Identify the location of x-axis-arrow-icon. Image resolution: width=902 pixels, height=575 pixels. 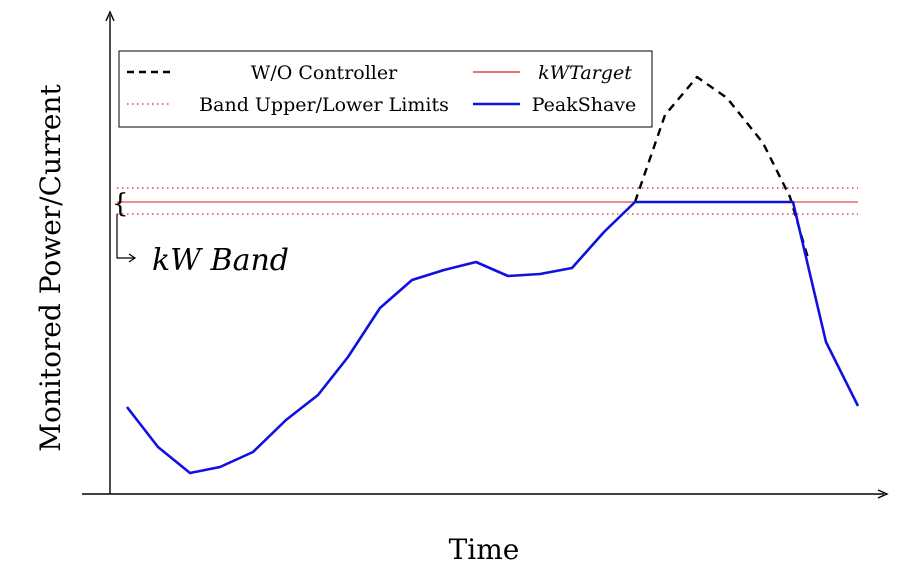
(883, 494).